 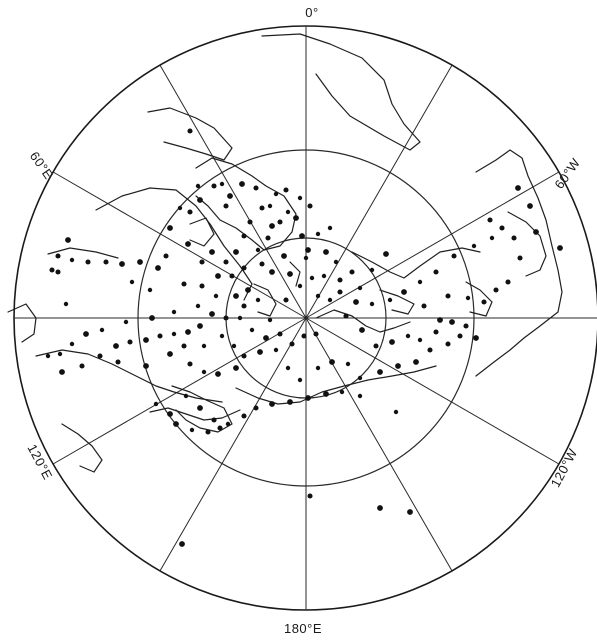 I want to click on meridian-label-120w: 120°W, so click(x=564, y=468).